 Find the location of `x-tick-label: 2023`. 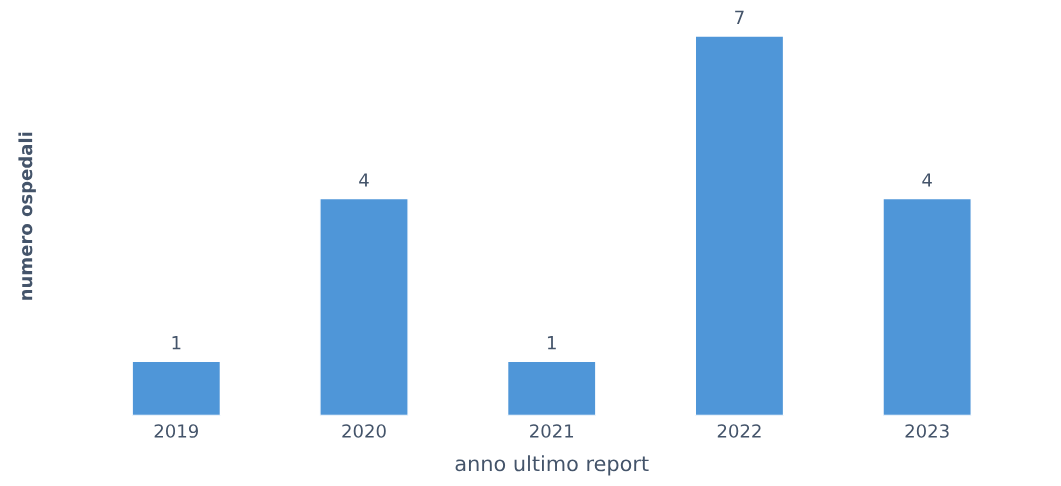

x-tick-label: 2023 is located at coordinates (927, 431).